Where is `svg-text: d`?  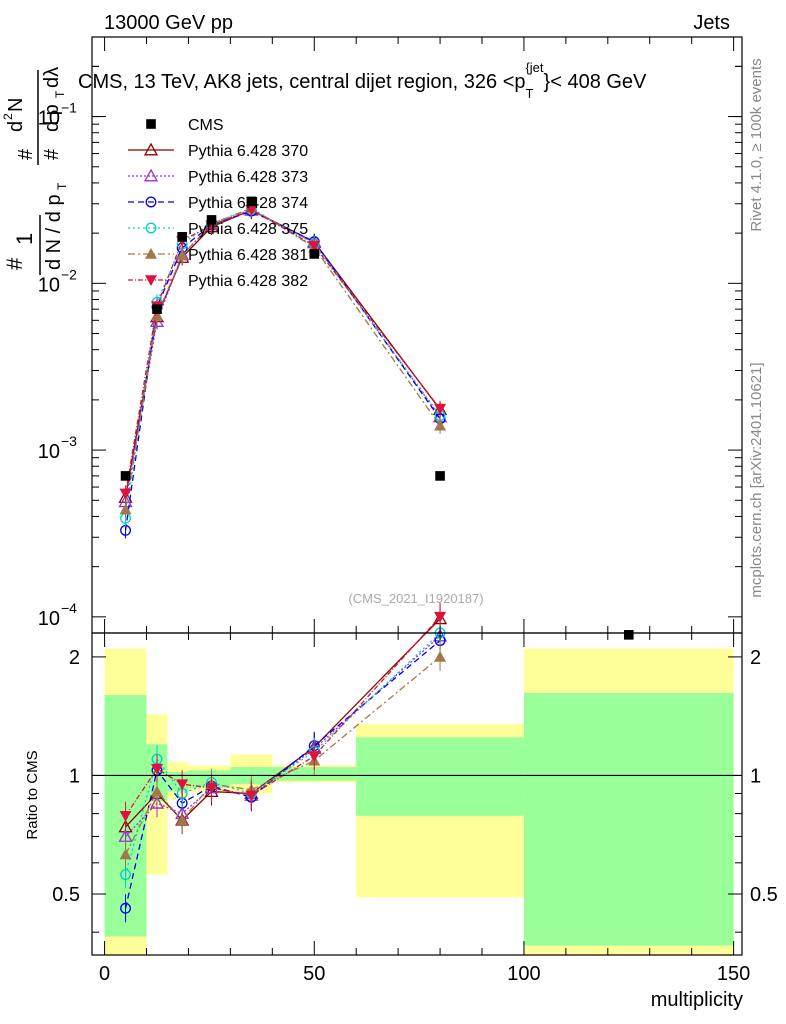 svg-text: d is located at coordinates (16, 126).